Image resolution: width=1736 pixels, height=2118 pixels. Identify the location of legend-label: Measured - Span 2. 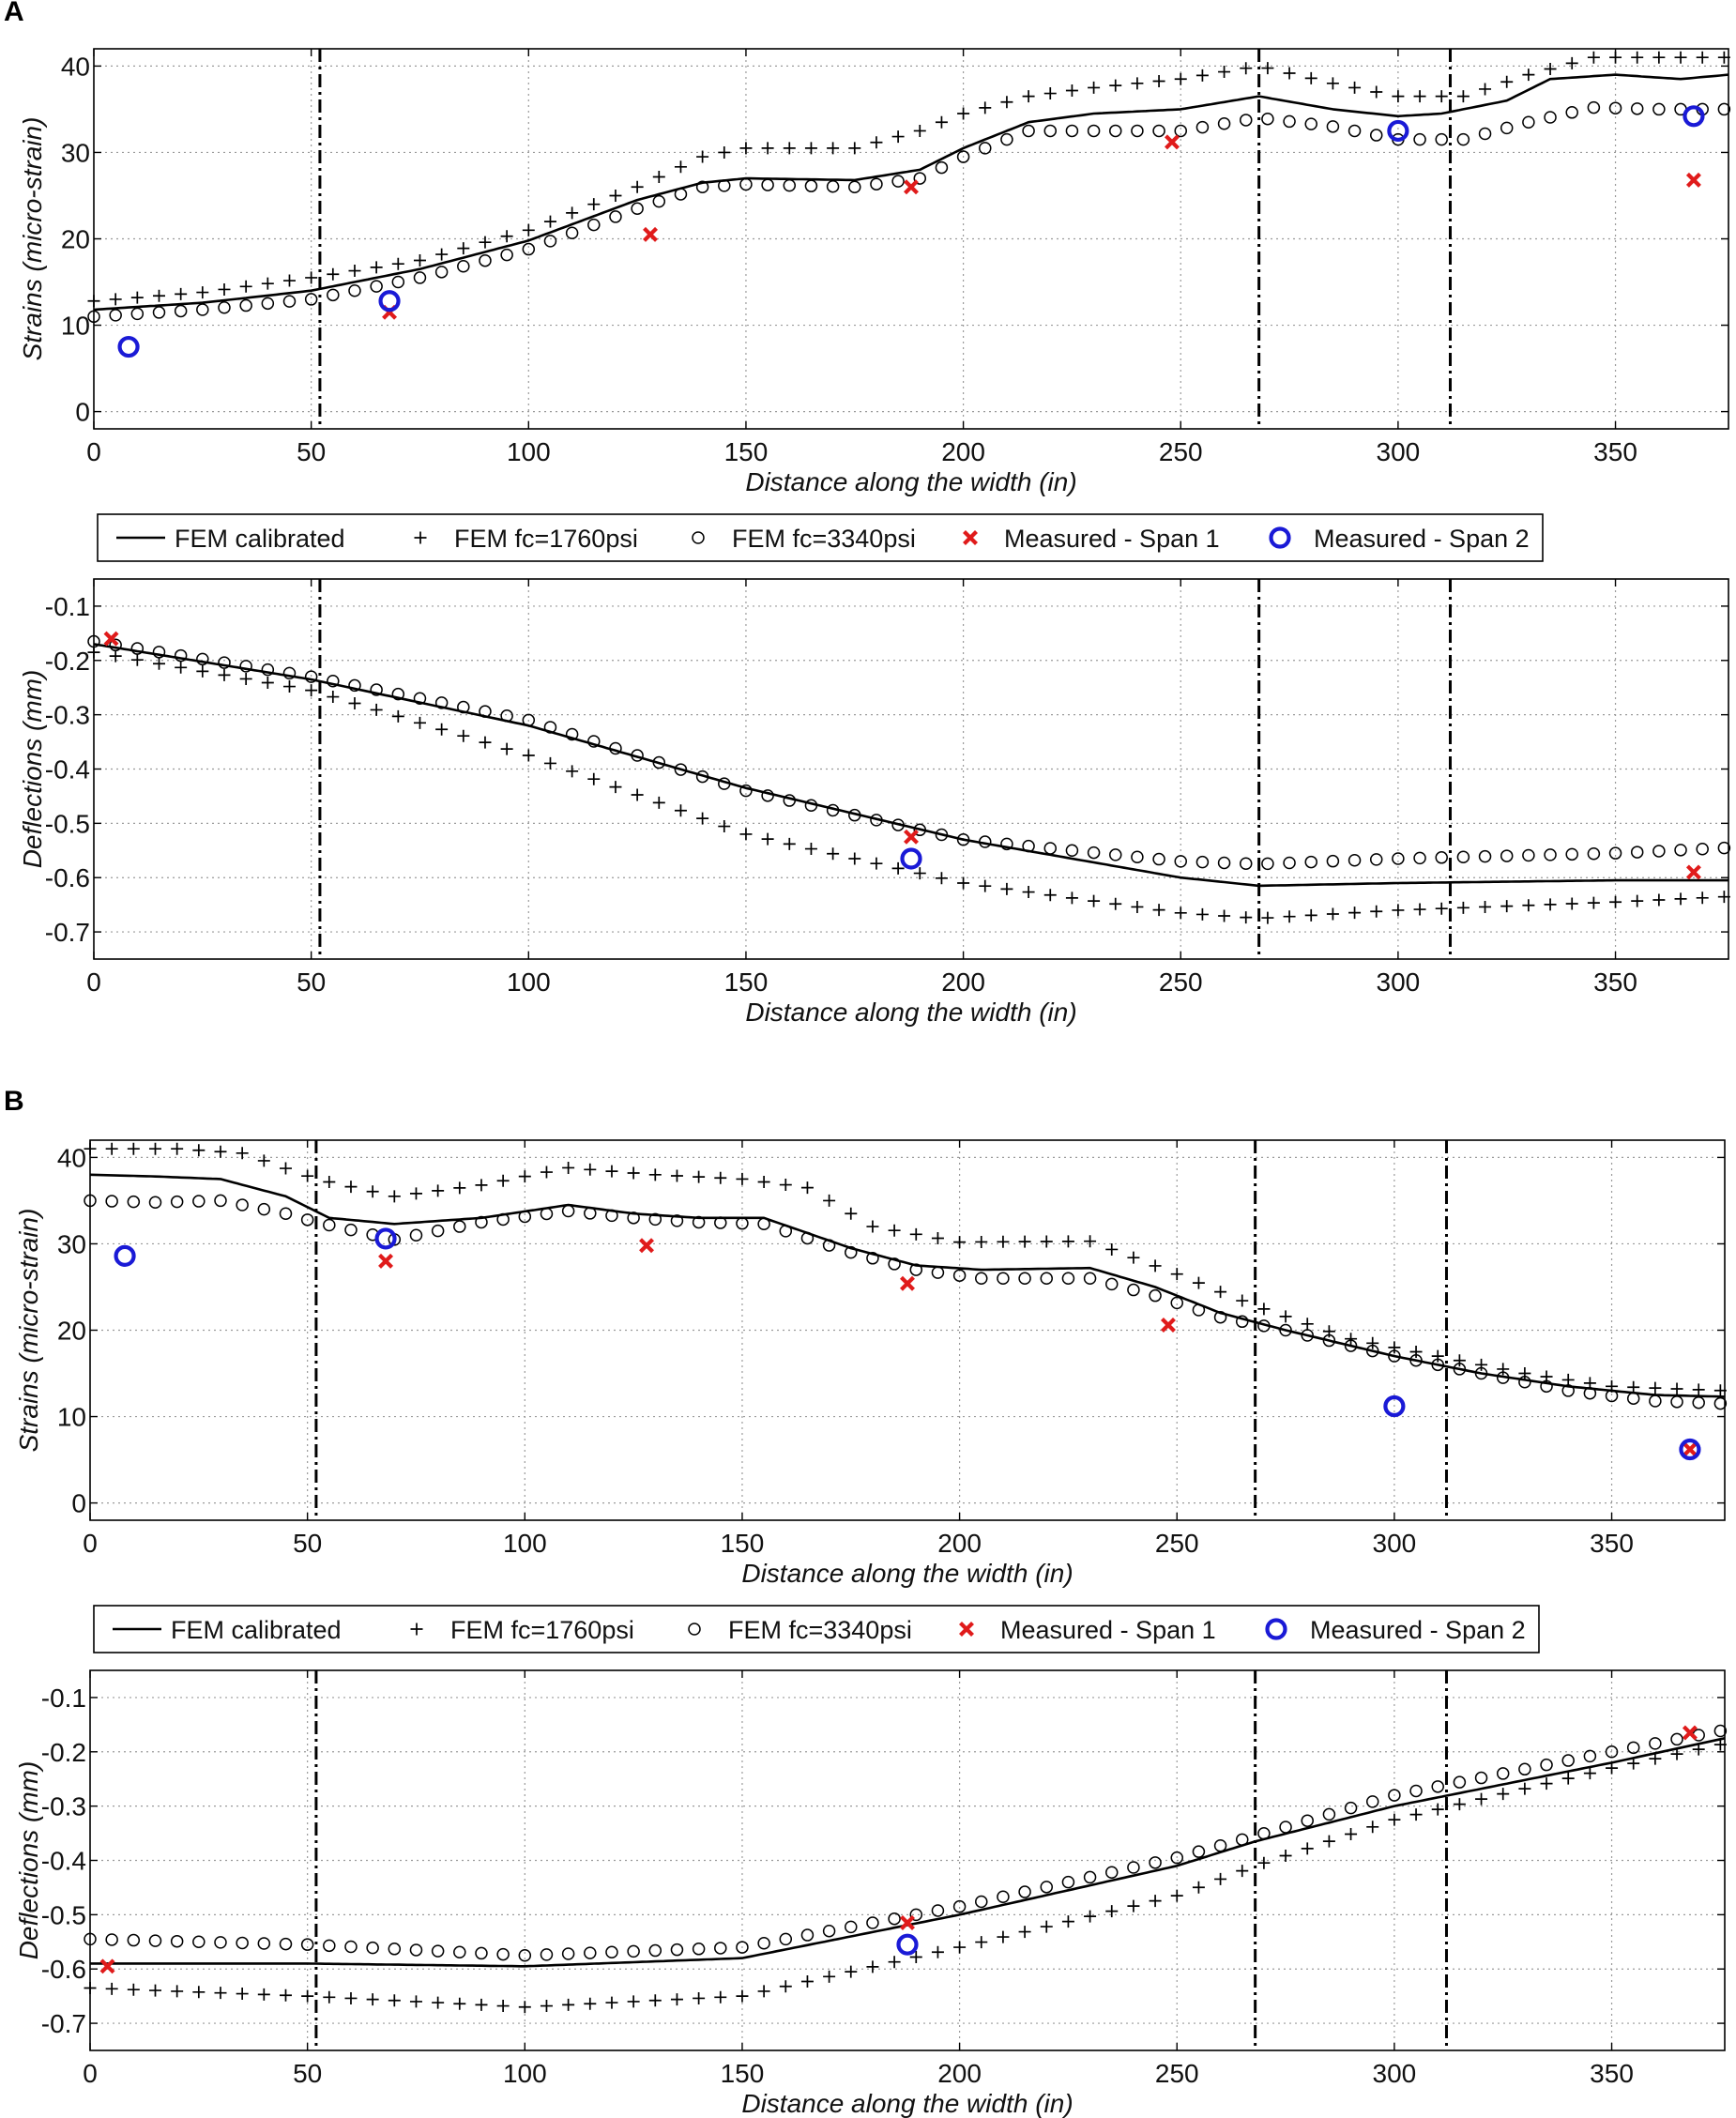
(1422, 539).